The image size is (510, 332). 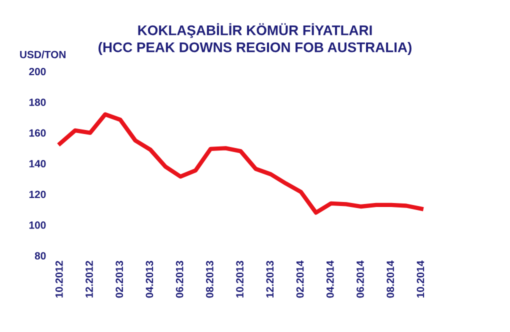 What do you see at coordinates (37, 225) in the screenshot?
I see `y-tick-label: 100` at bounding box center [37, 225].